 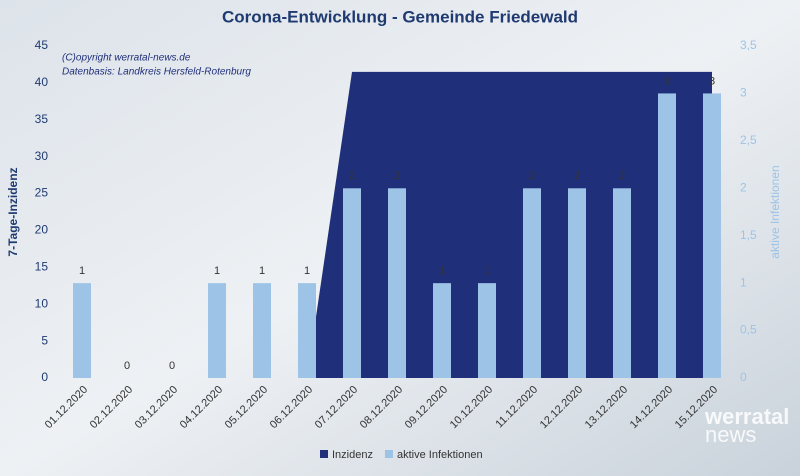 I want to click on y-tick-label: 10, so click(x=42, y=303).